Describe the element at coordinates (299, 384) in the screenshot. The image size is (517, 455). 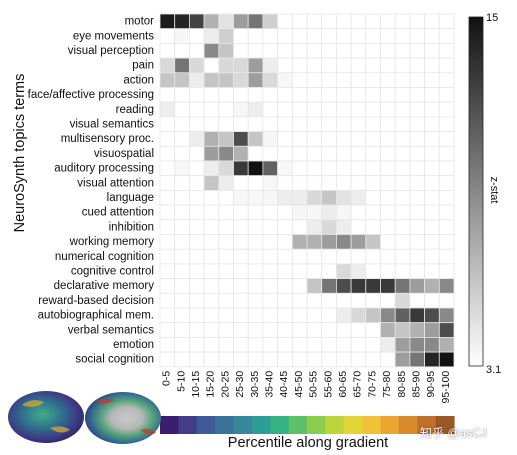
I see `column-label: 45-50` at that location.